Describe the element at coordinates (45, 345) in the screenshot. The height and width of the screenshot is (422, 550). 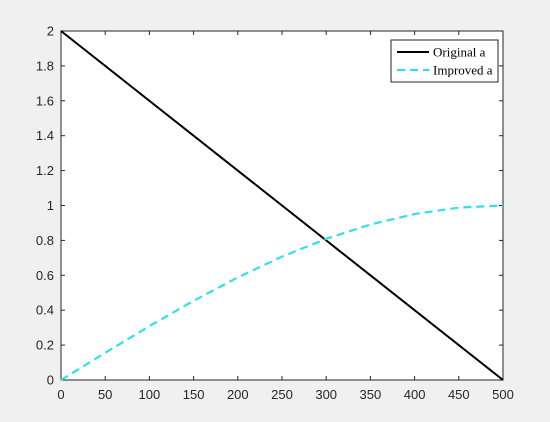
I see `y-tick-label: 0.2` at that location.